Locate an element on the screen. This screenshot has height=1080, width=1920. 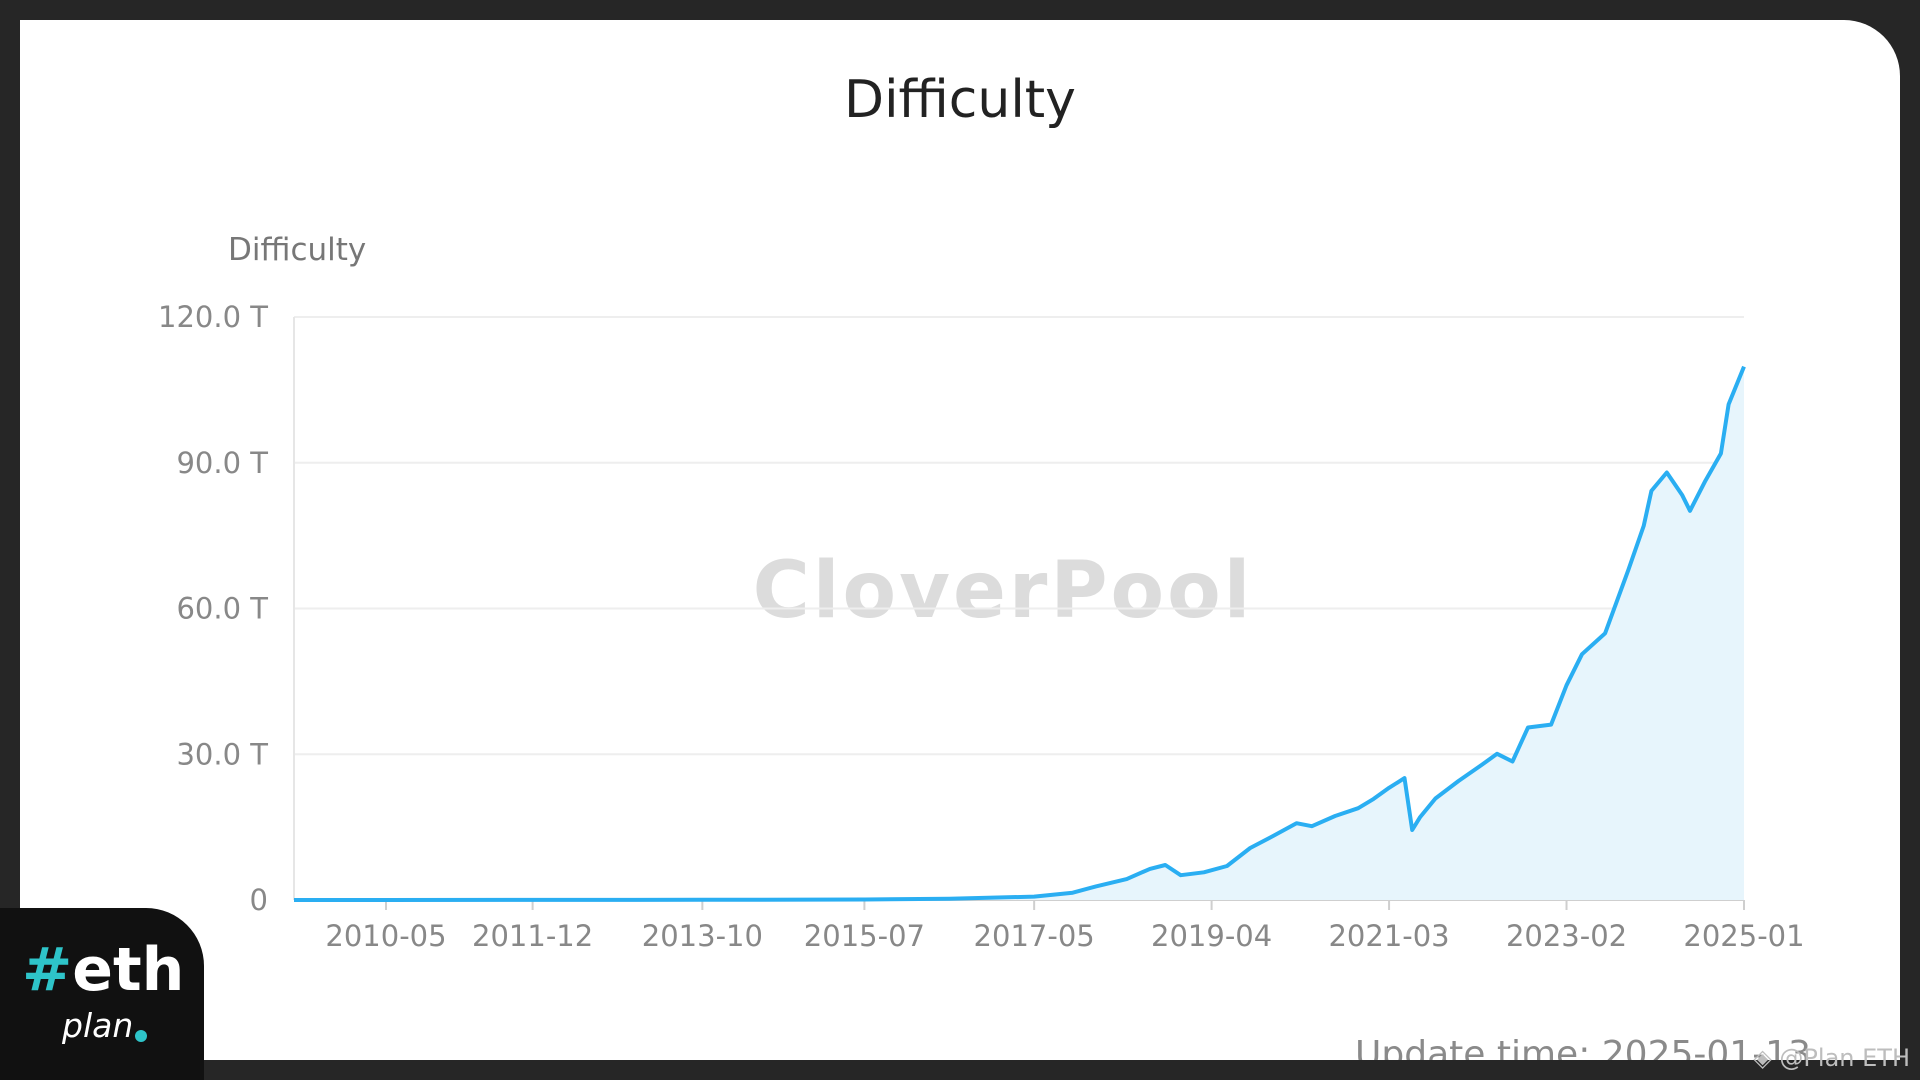
y-tick-label: 30.0 T is located at coordinates (222, 754).